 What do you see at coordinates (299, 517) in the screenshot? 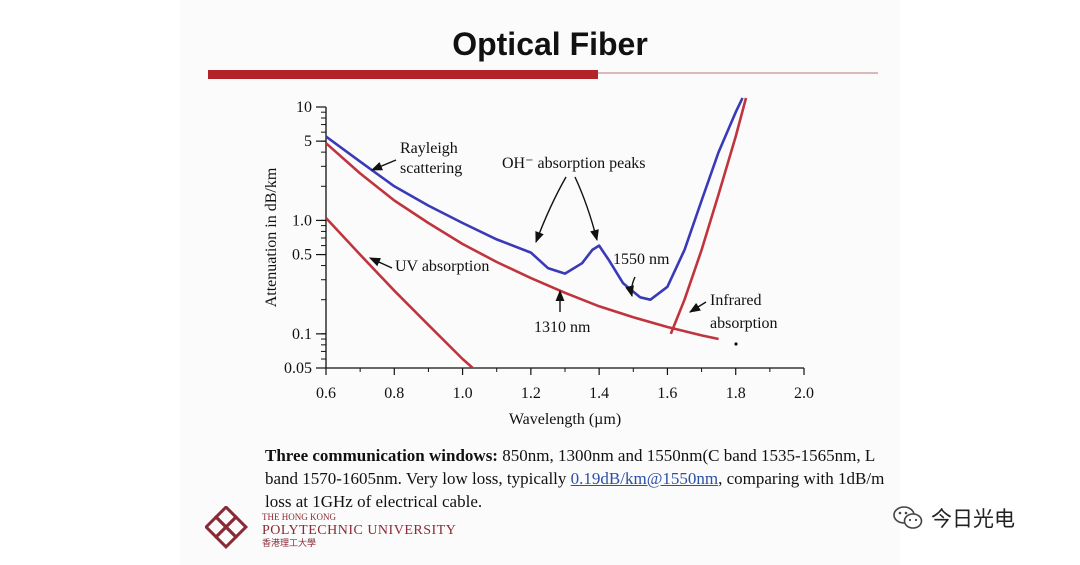
I see `university-line-1: THE HONG KONG` at bounding box center [299, 517].